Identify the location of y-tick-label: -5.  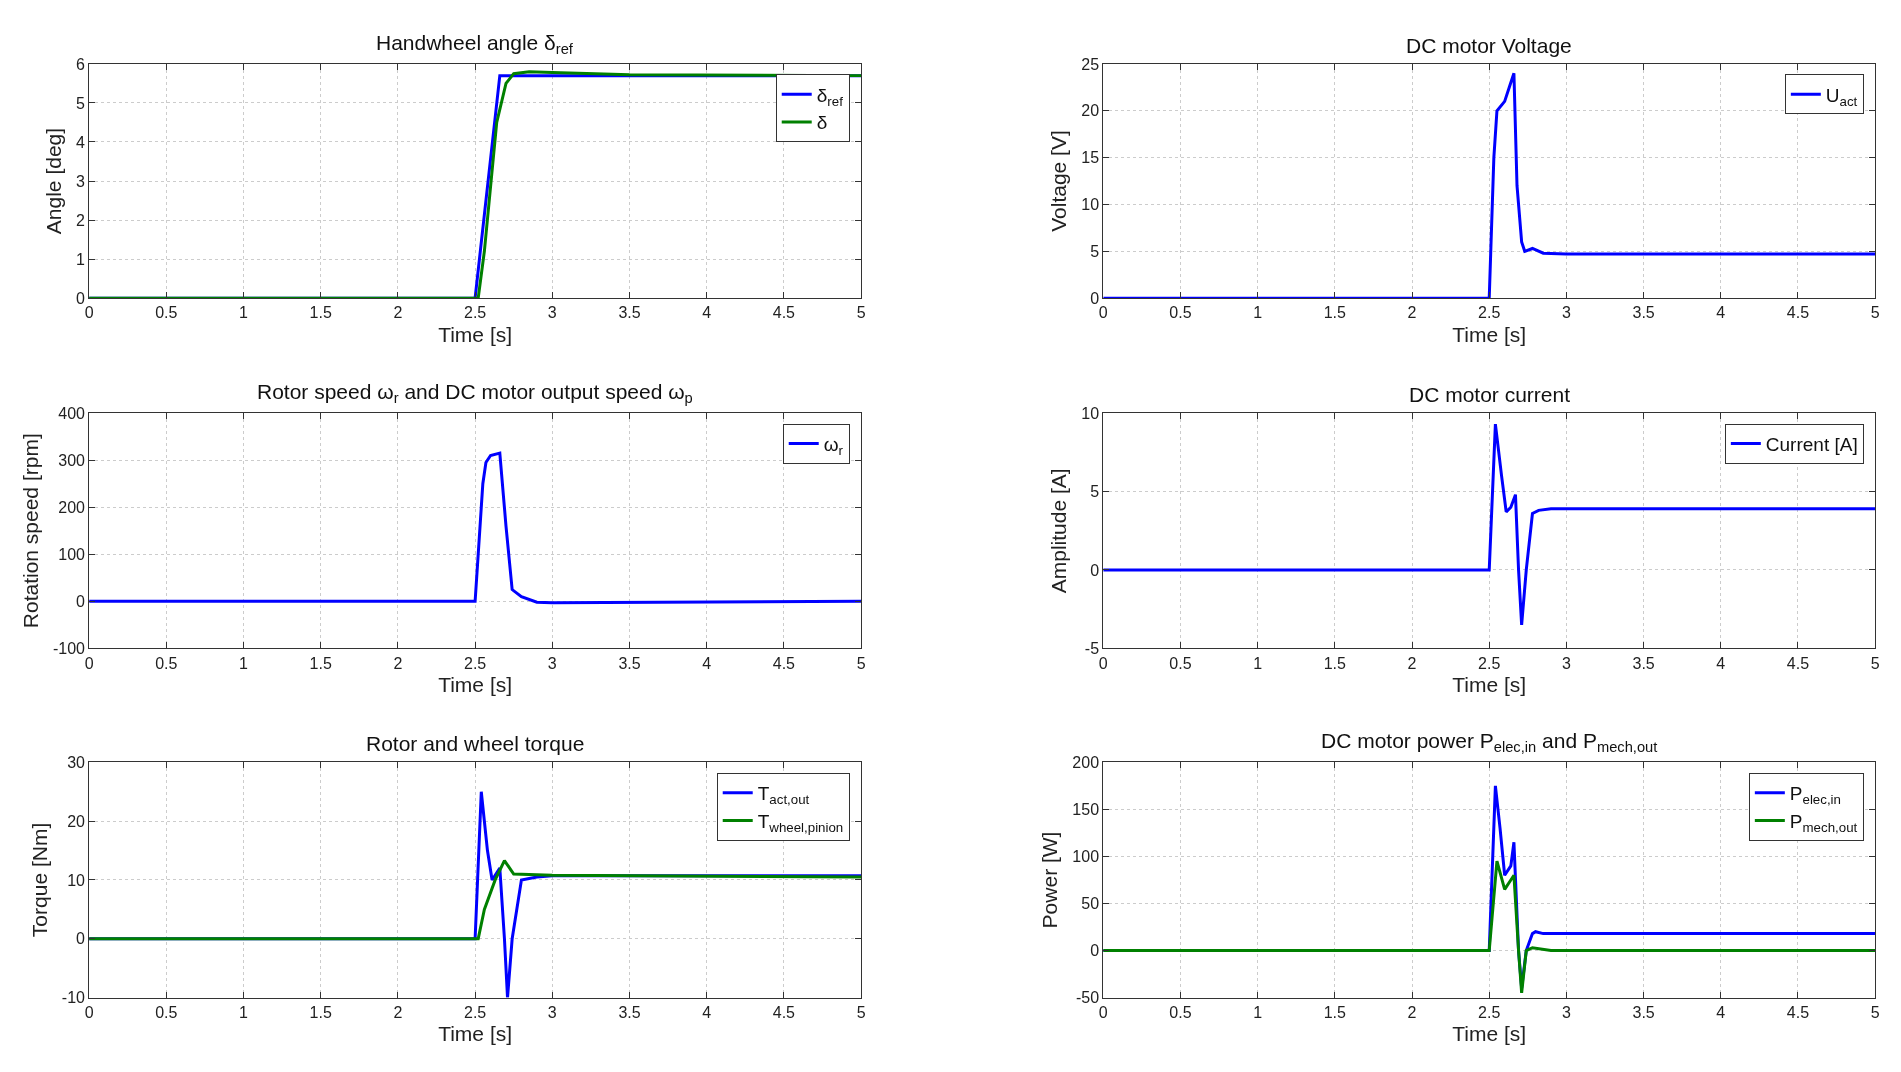
(1092, 648).